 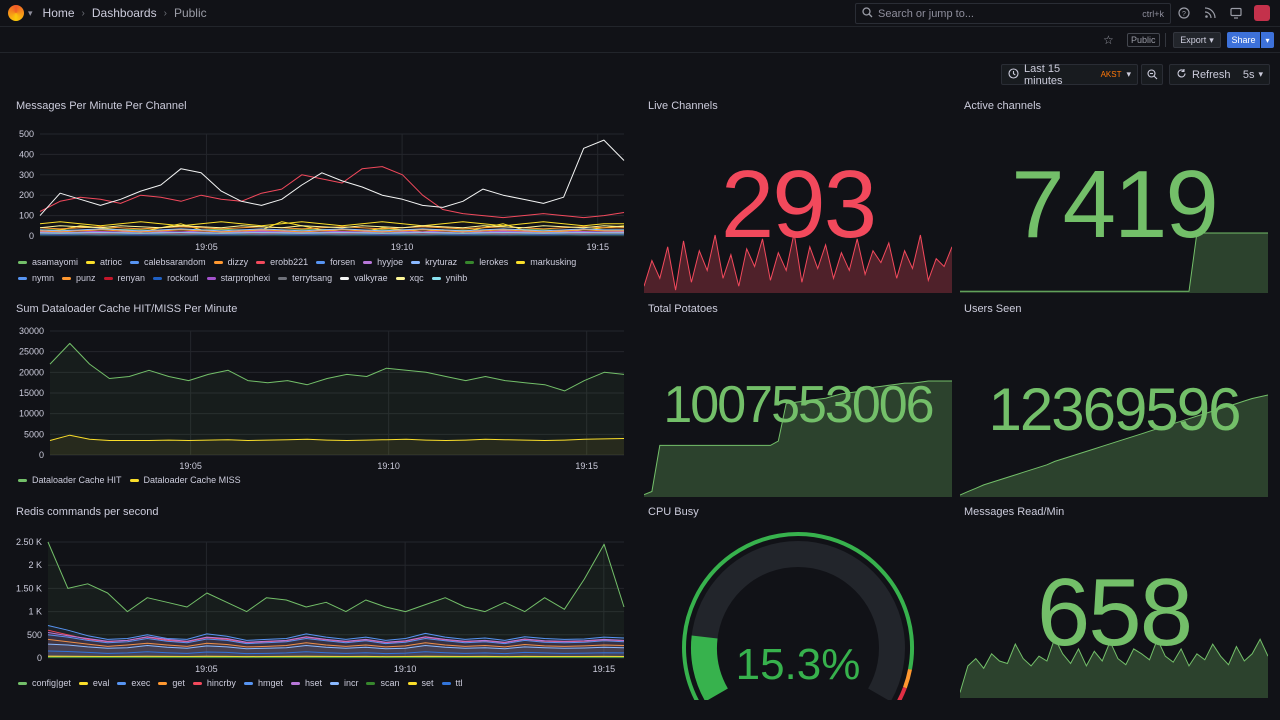 I want to click on refresh-interval-dropdown: 5s ▾, so click(x=1253, y=75).